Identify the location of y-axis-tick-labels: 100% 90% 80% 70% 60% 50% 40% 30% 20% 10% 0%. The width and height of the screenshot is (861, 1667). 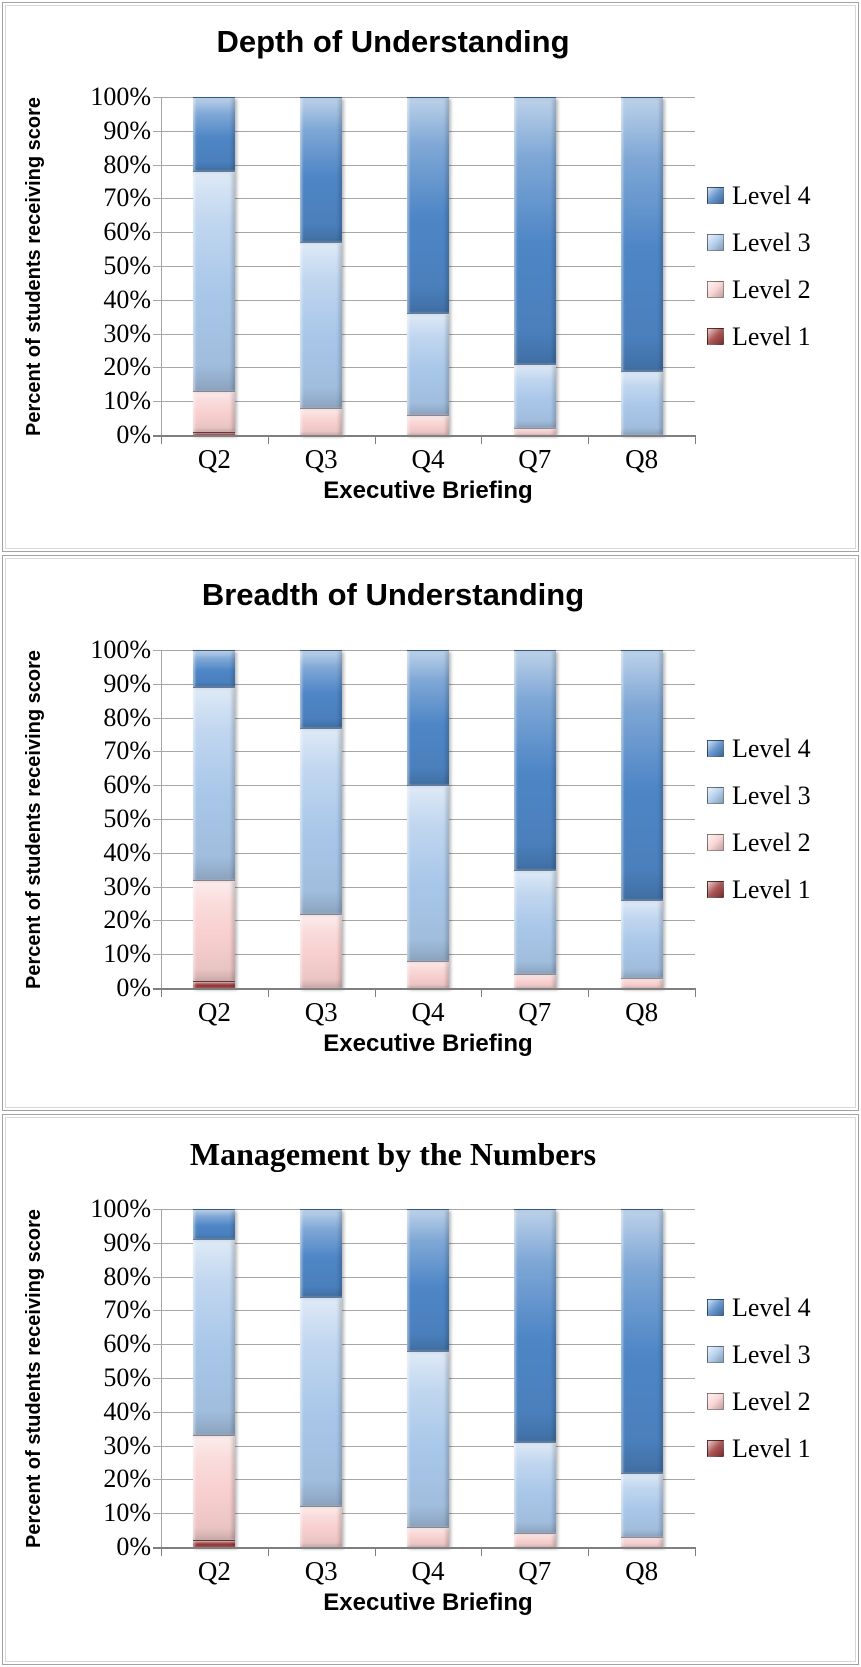
(108, 818).